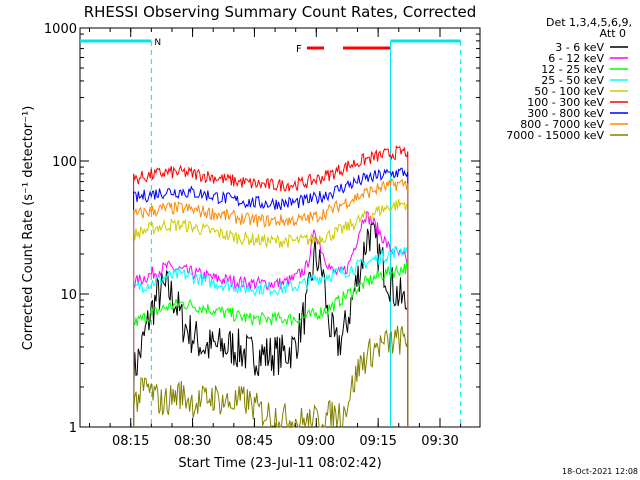 This screenshot has width=640, height=480. What do you see at coordinates (565, 102) in the screenshot?
I see `legend-label: 100 - 300 keV` at bounding box center [565, 102].